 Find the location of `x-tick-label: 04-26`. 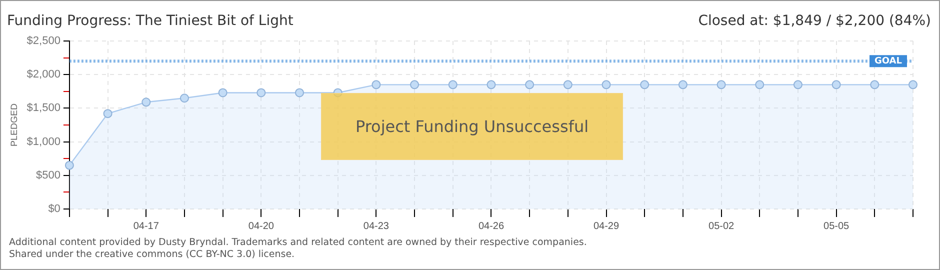

x-tick-label: 04-26 is located at coordinates (491, 226).